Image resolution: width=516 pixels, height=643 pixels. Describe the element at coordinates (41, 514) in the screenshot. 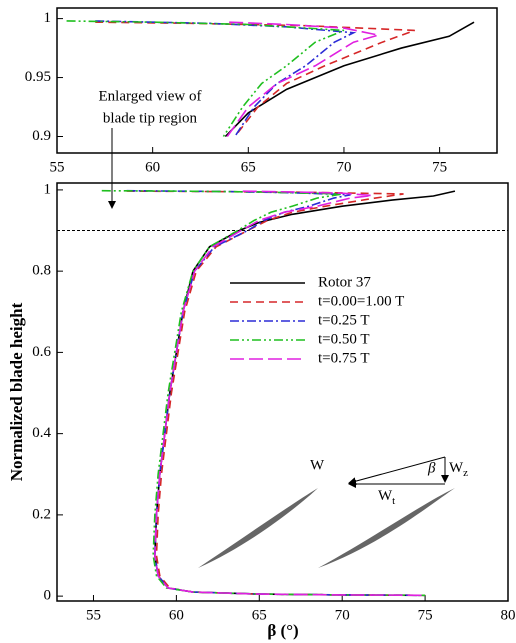

I see `y-tick-label: 0.2` at that location.